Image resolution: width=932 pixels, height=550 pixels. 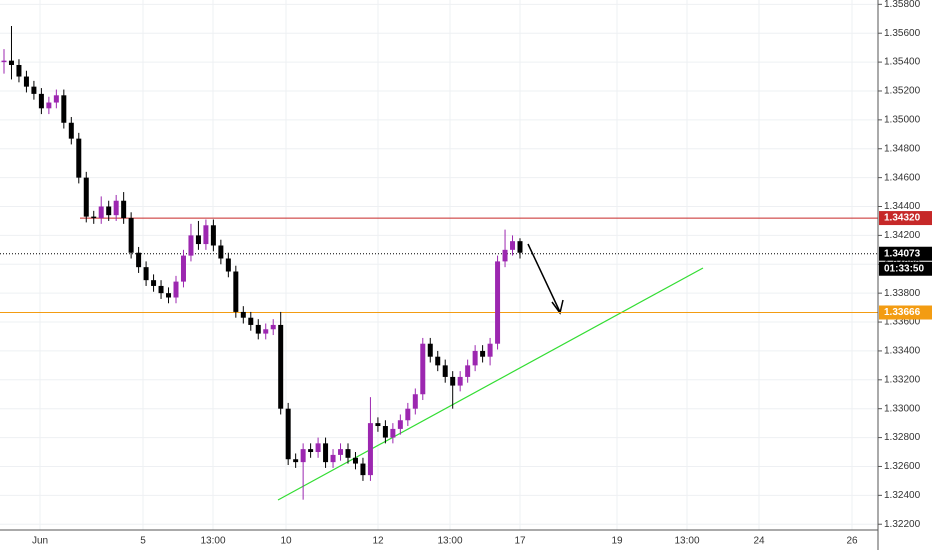 I want to click on y-tick-label: 1.34600, so click(x=902, y=177).